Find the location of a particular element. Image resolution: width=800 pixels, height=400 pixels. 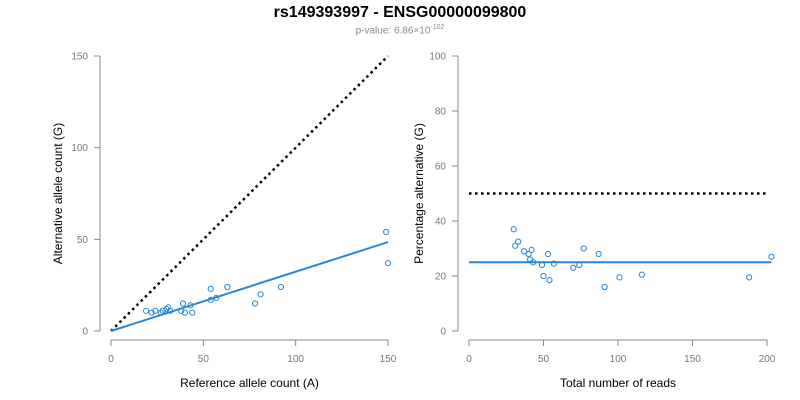

pvalue-mantissa: 6.86 is located at coordinates (403, 31).